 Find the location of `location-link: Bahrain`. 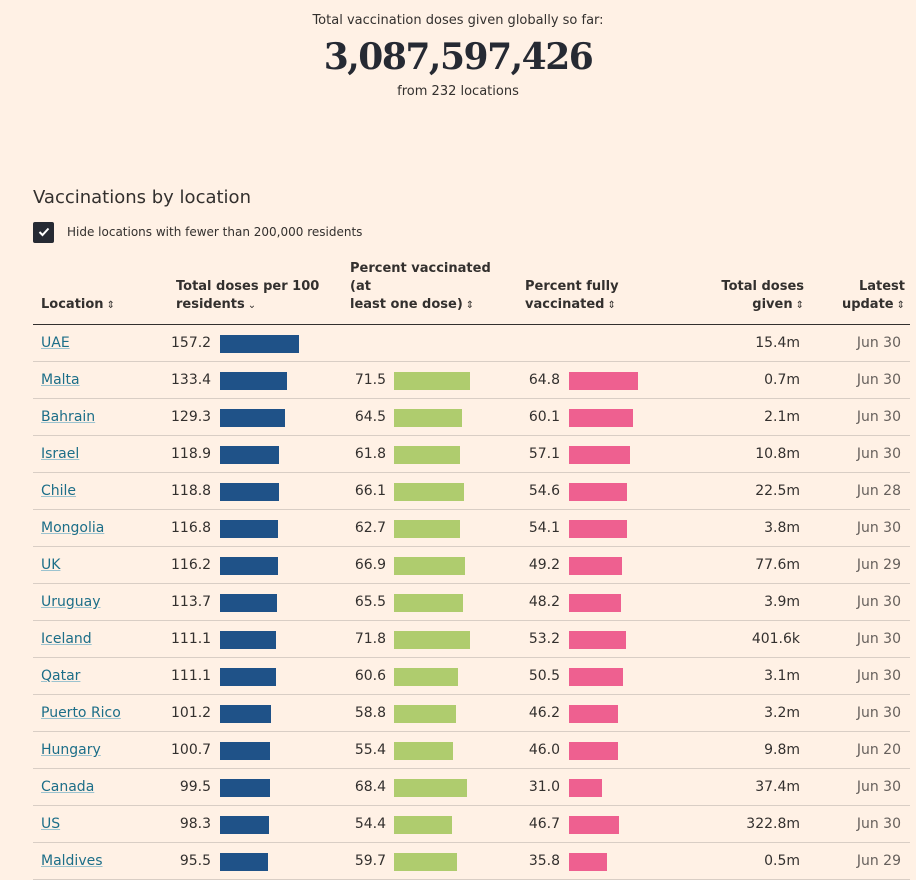

location-link: Bahrain is located at coordinates (68, 417).